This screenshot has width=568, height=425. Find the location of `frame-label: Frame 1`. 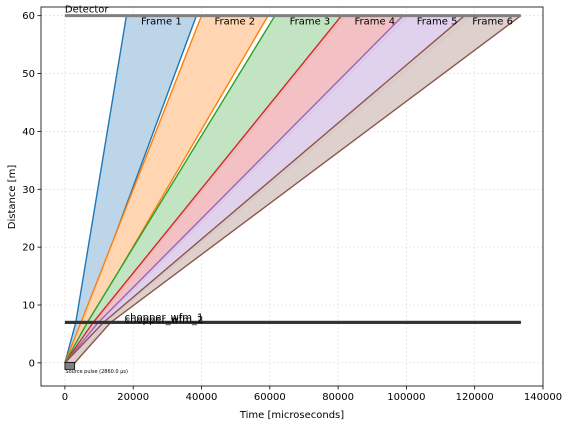

frame-label: Frame 1 is located at coordinates (161, 22).